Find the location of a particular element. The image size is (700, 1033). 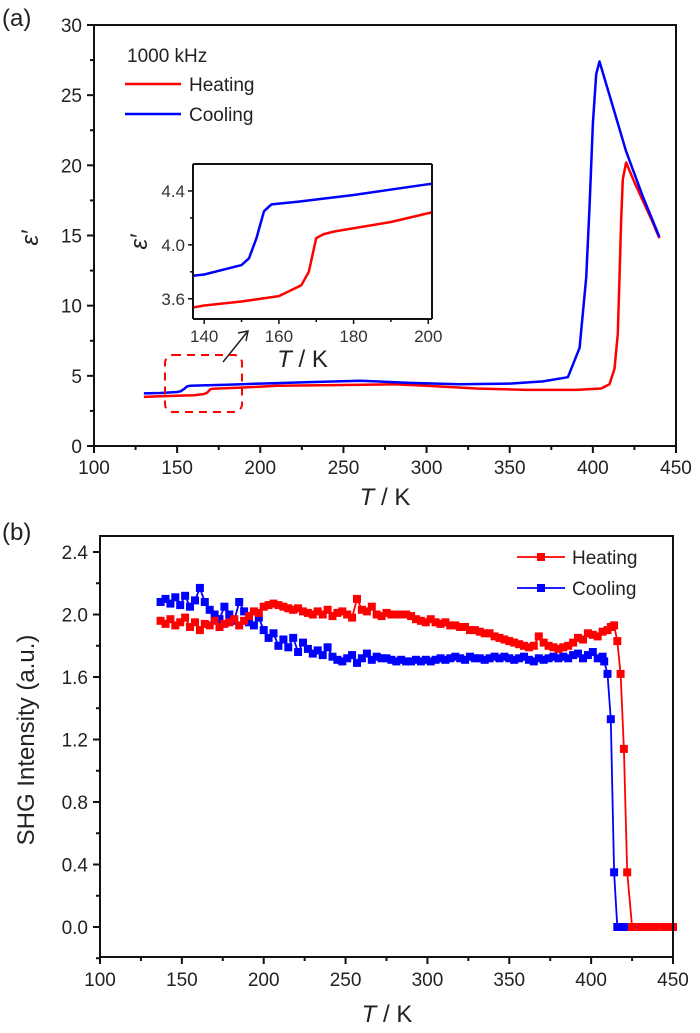

inset-y-tick-label: 3.6 is located at coordinates (173, 299).